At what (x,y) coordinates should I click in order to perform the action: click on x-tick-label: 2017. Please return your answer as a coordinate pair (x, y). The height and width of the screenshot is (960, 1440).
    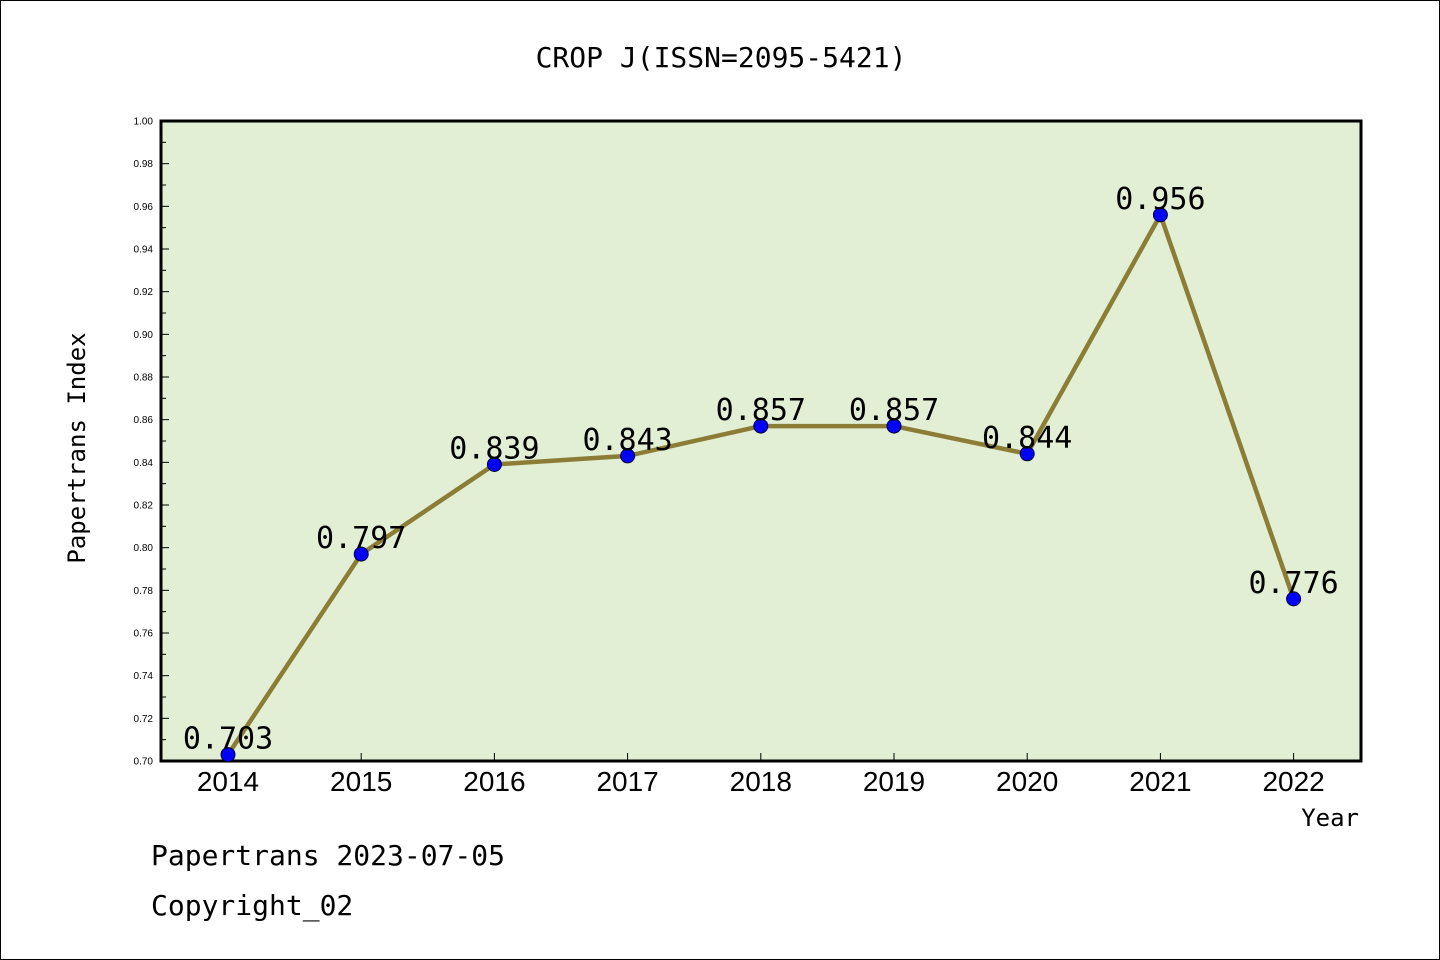
    Looking at the image, I should click on (627, 781).